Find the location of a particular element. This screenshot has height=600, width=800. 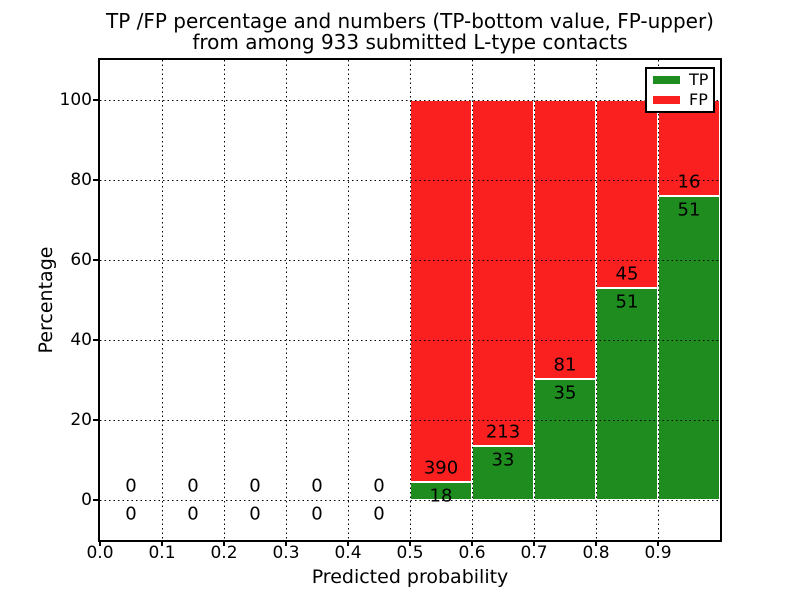

tp-count-label: 18 is located at coordinates (441, 496).